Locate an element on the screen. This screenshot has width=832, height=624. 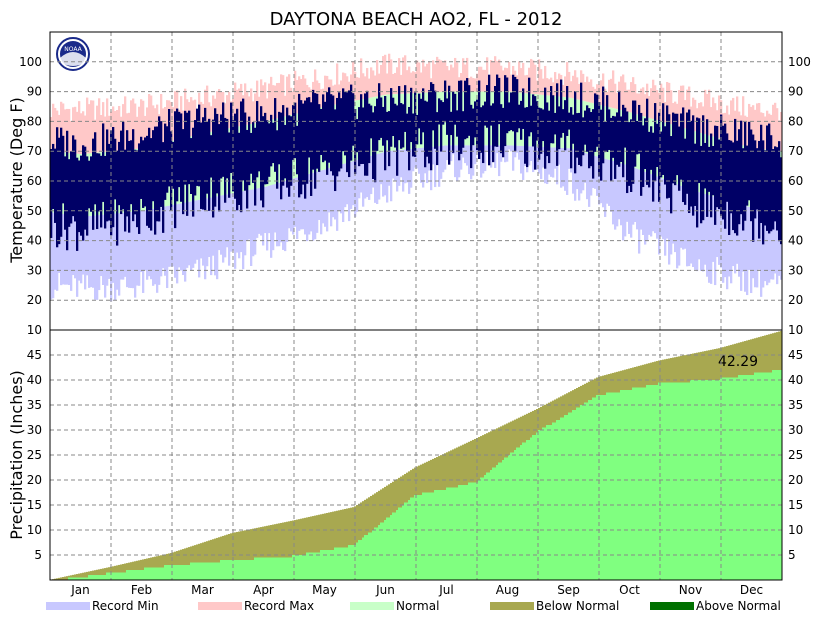
precip-top-tick-left: 10 is located at coordinates (34, 330).